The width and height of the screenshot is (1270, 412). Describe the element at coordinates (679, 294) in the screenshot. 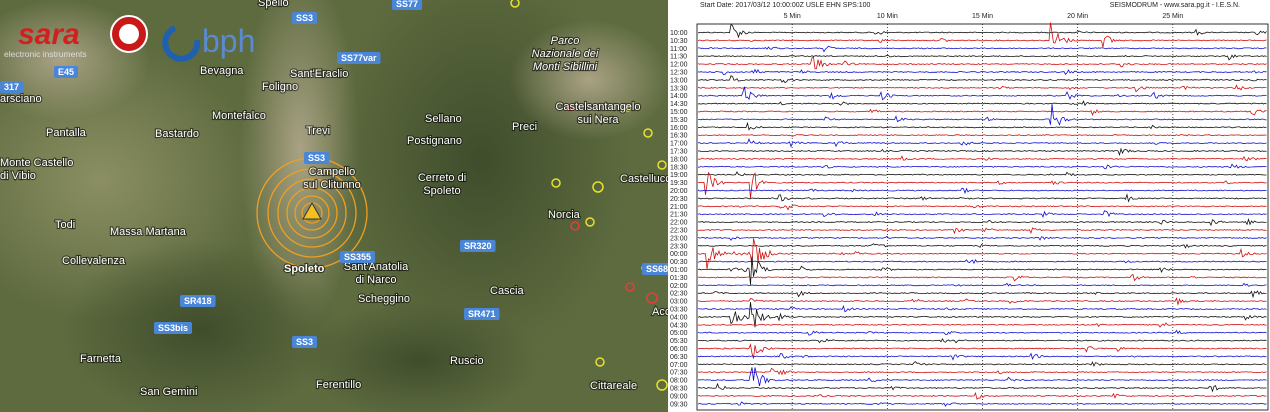

I see `hour-label: 02:30` at that location.